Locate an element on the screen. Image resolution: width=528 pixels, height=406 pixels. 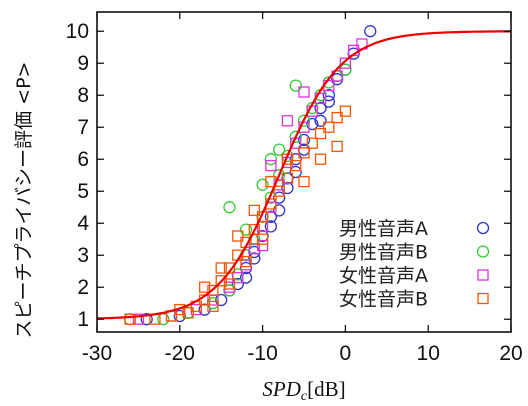
y-tick-label: 9 is located at coordinates (83, 63).